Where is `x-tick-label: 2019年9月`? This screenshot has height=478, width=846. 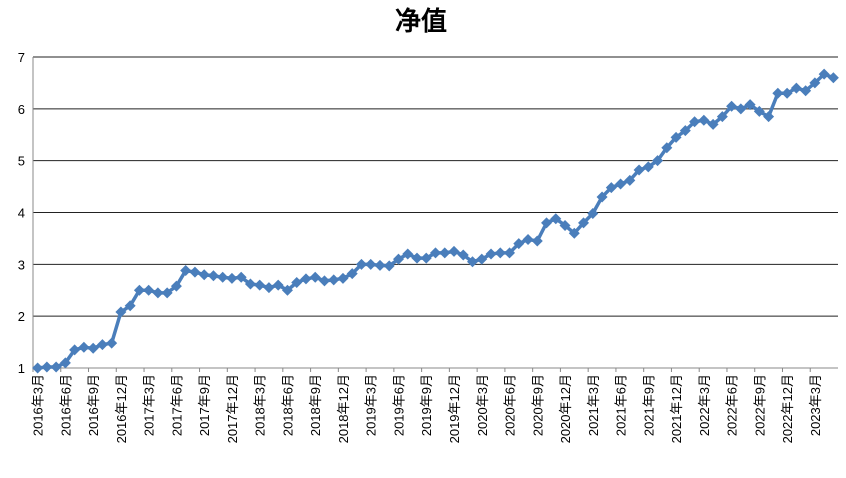 x-tick-label: 2019年9月 is located at coordinates (426, 405).